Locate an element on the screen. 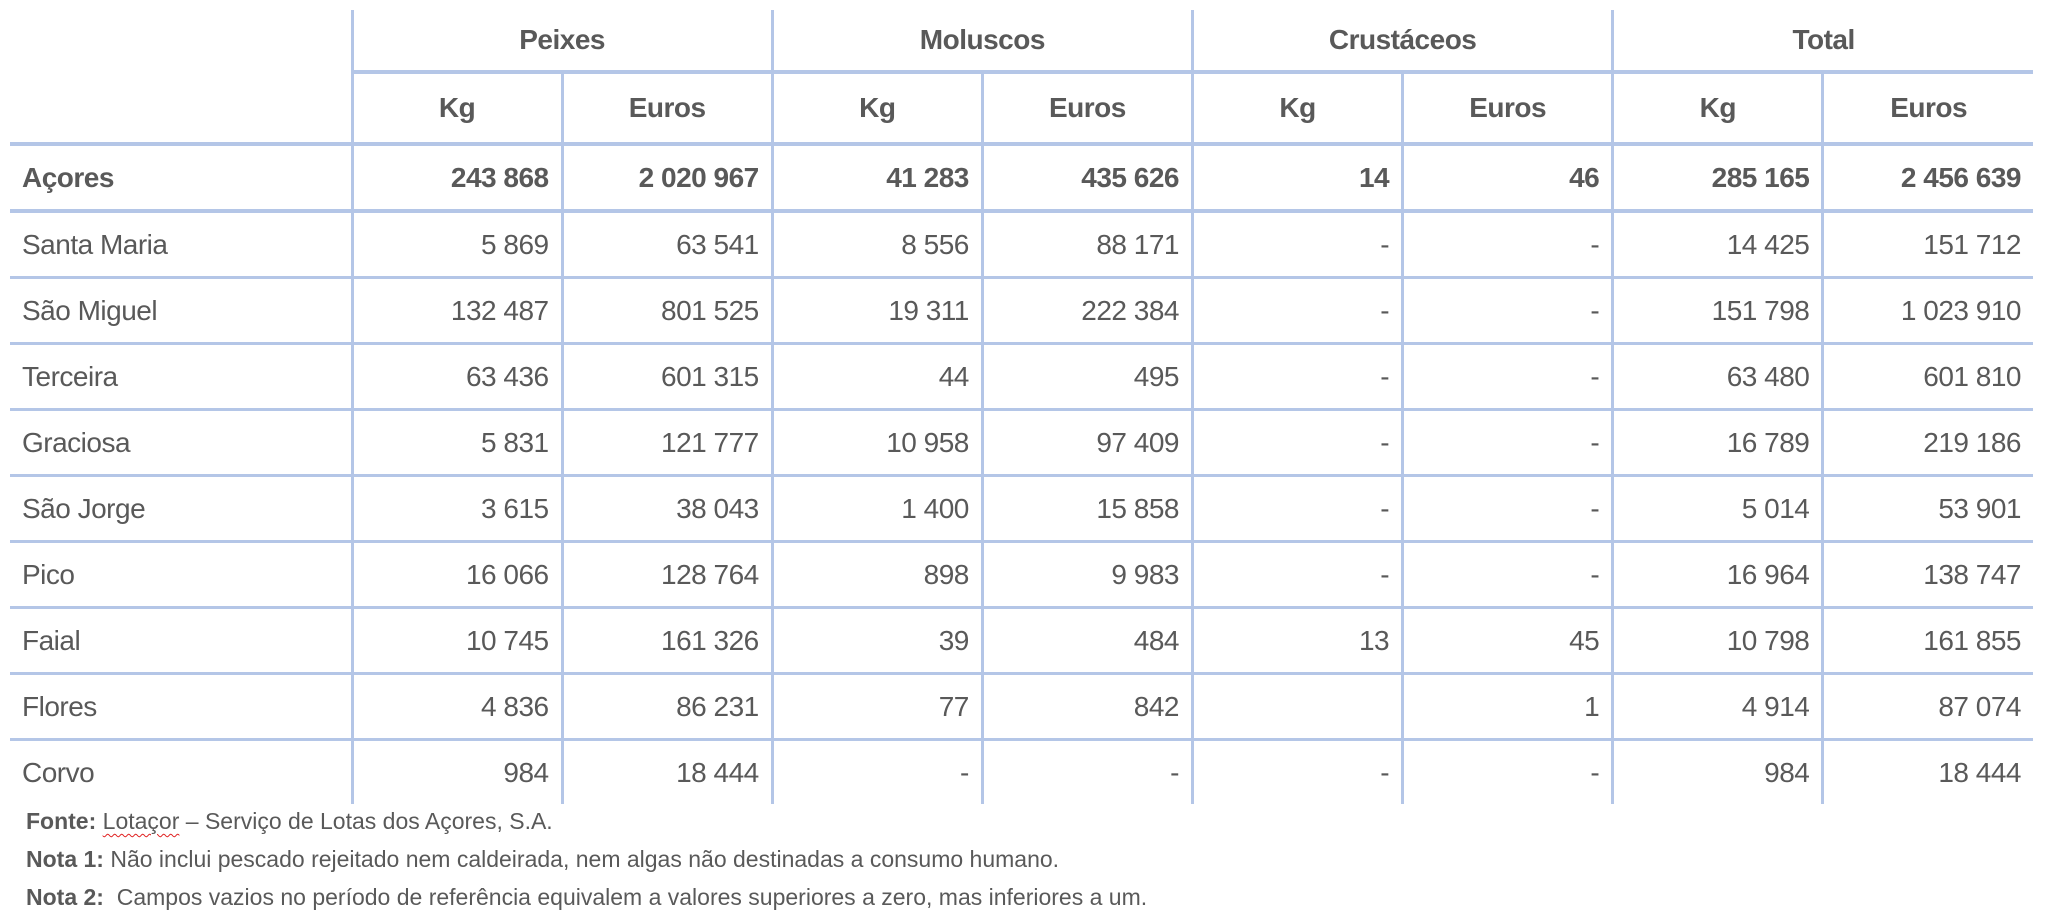  table-cell: 77 is located at coordinates (876, 707).